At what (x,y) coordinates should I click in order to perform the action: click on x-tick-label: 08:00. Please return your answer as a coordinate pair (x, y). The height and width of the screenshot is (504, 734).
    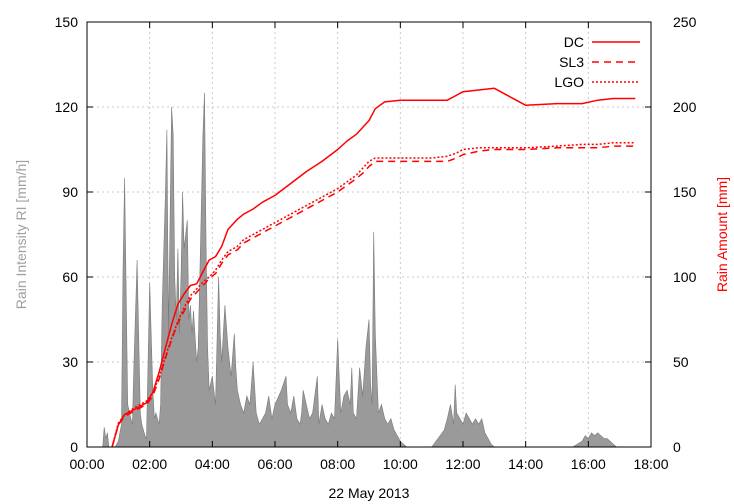
    Looking at the image, I should click on (337, 464).